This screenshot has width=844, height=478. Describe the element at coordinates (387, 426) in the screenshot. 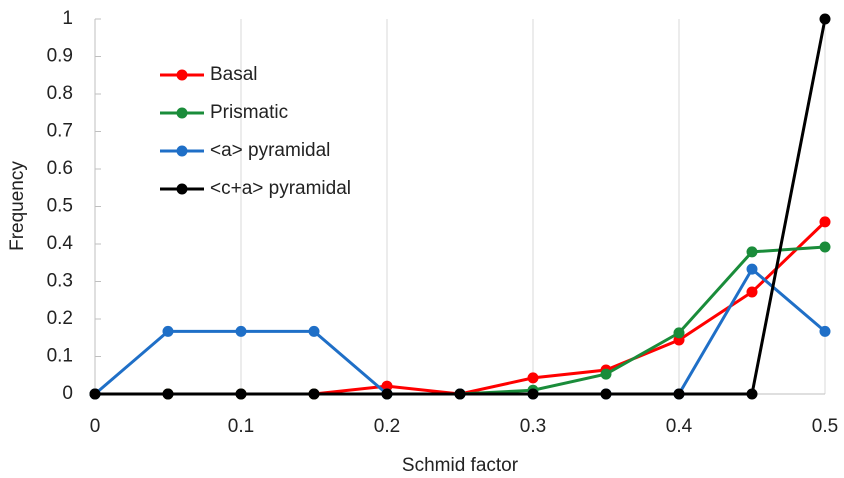

I see `x-tick-label: 0.2` at that location.